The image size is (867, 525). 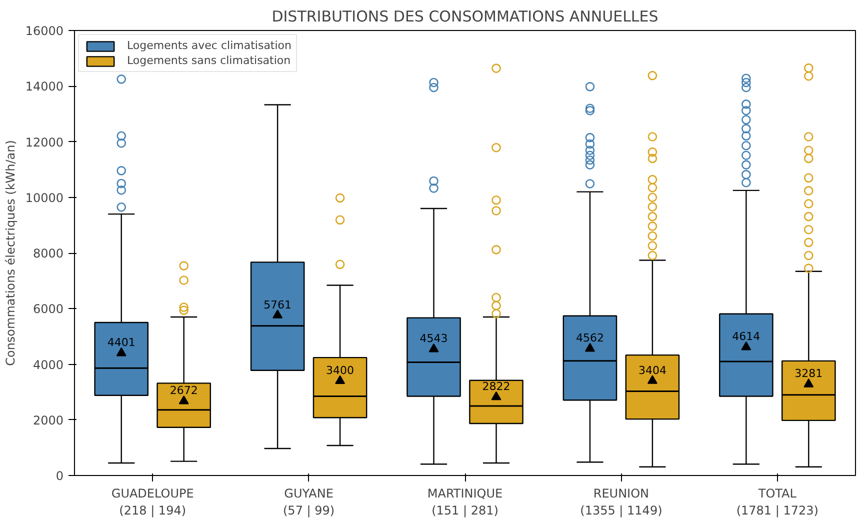 I want to click on y-tick-label: 10000, so click(x=44, y=197).